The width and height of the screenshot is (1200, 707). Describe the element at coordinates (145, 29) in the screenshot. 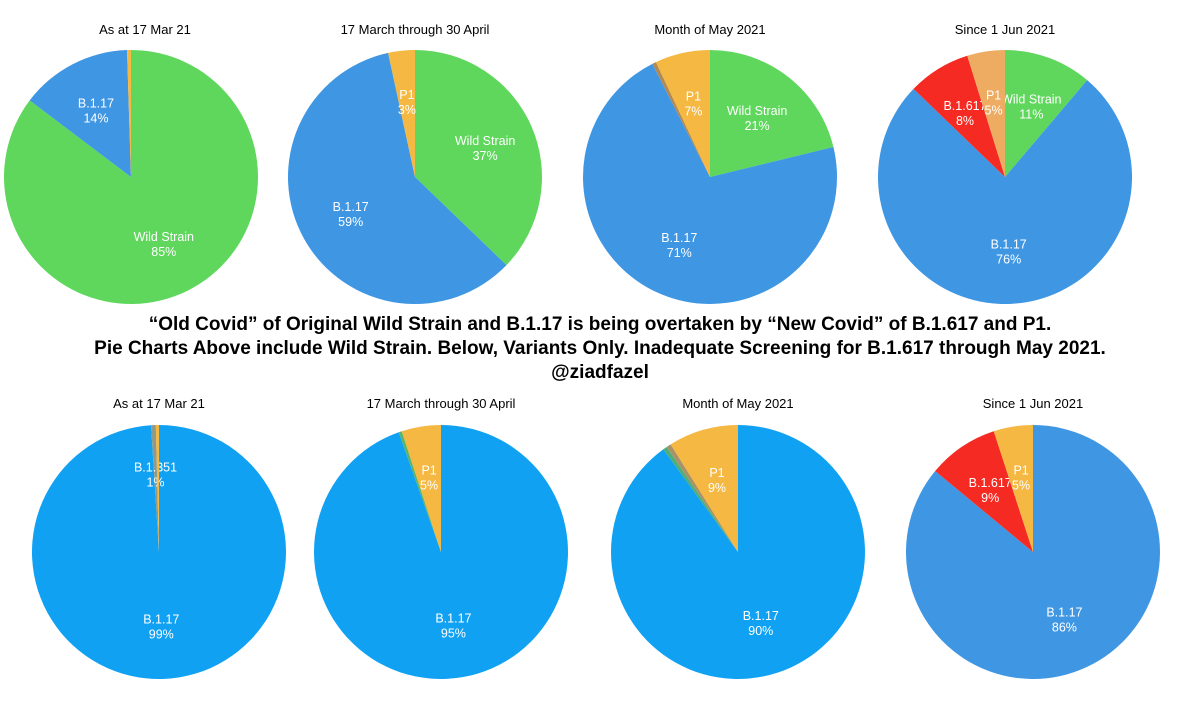

I see `pie-title-top-1: As at 17 Mar 21` at that location.